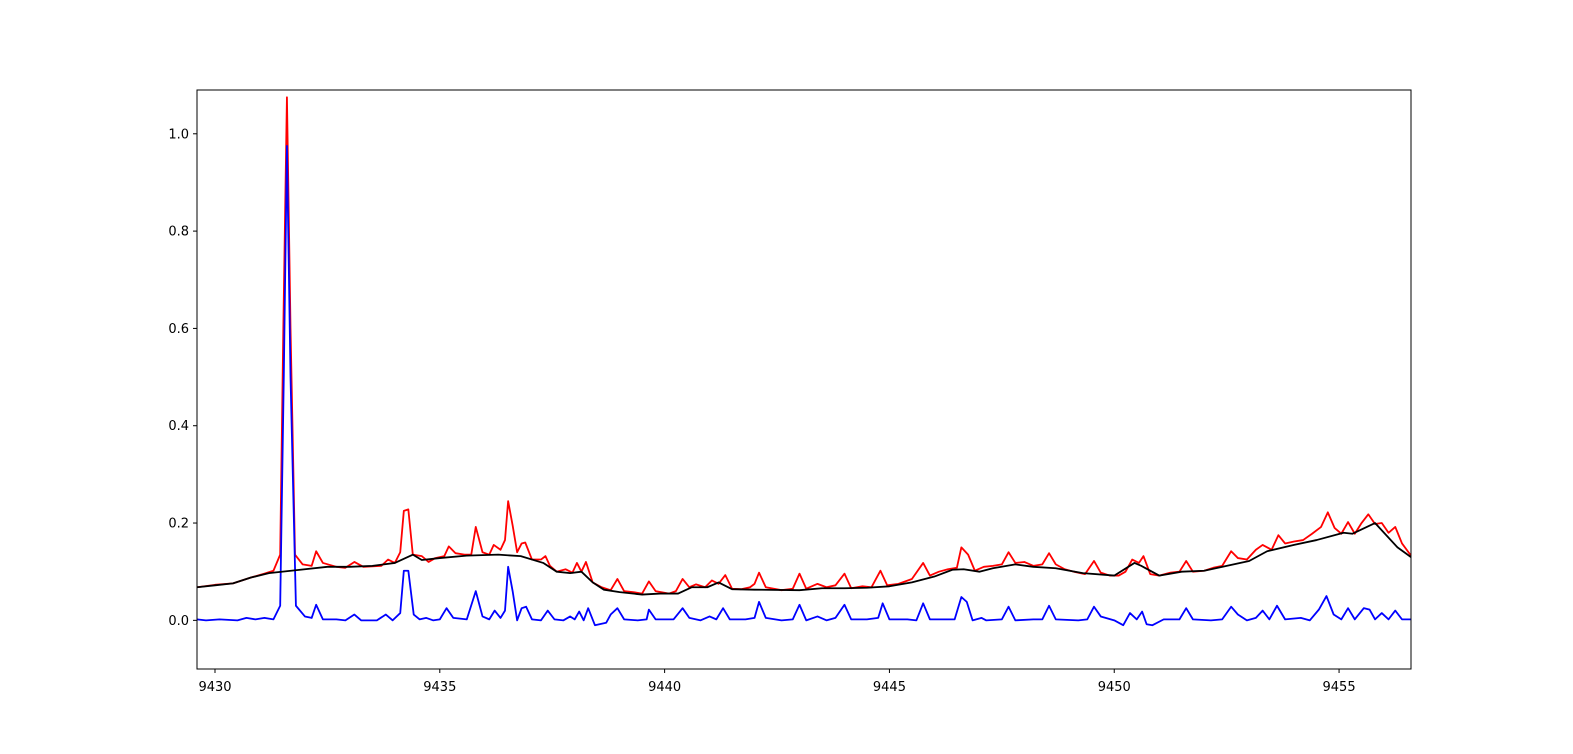 This screenshot has height=754, width=1573. I want to click on y-tick-label: 0.6, so click(178, 329).